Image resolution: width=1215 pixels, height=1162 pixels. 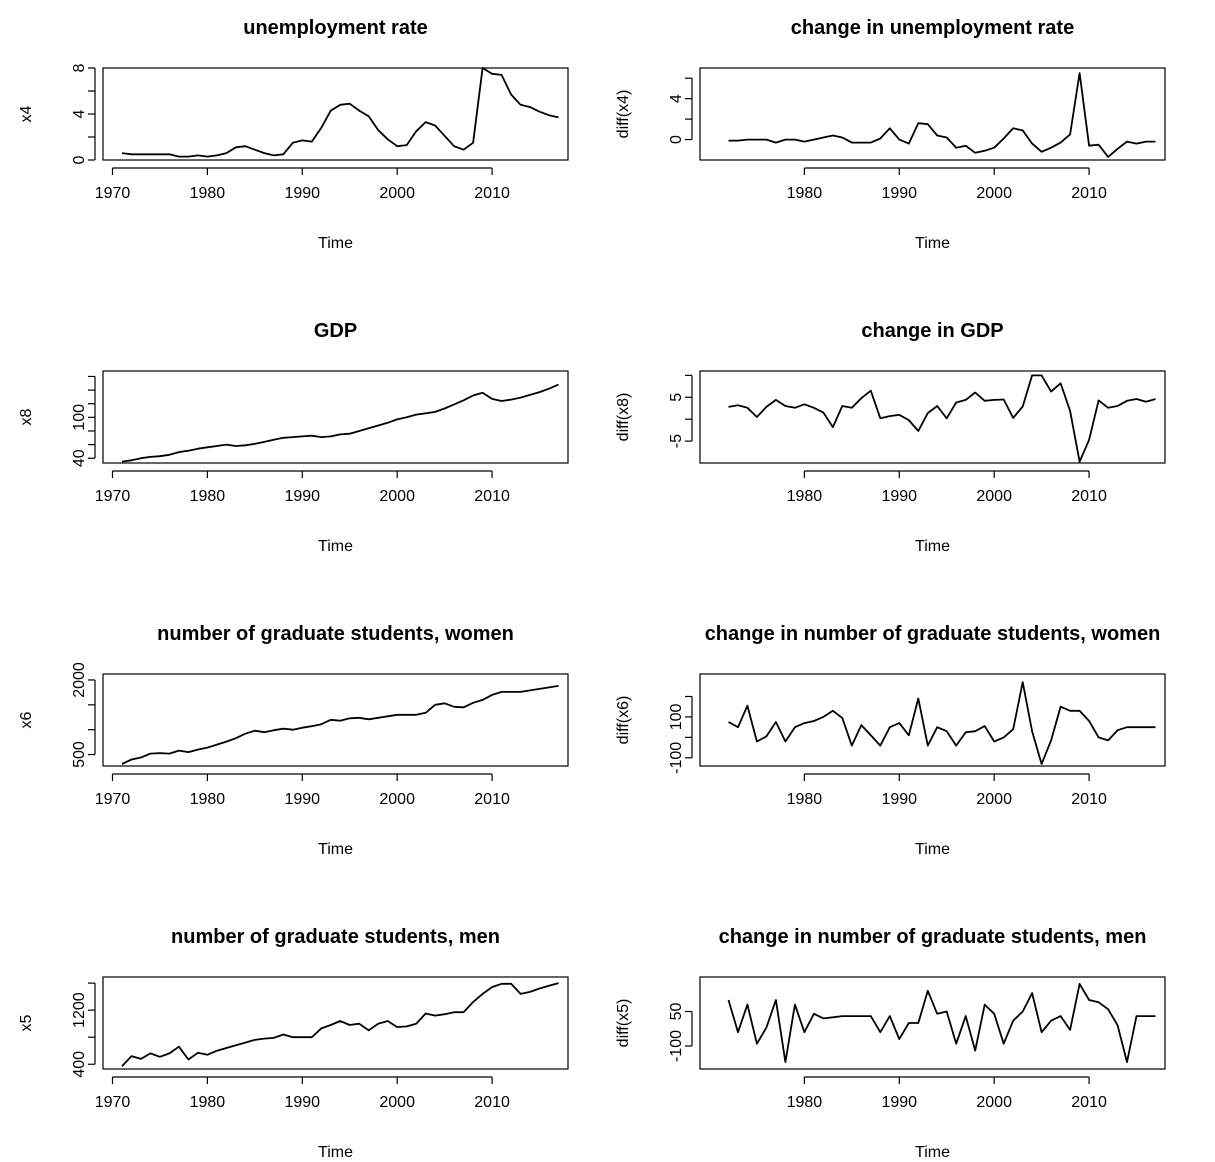 What do you see at coordinates (335, 634) in the screenshot?
I see `chart-title: number of graduate students, women` at bounding box center [335, 634].